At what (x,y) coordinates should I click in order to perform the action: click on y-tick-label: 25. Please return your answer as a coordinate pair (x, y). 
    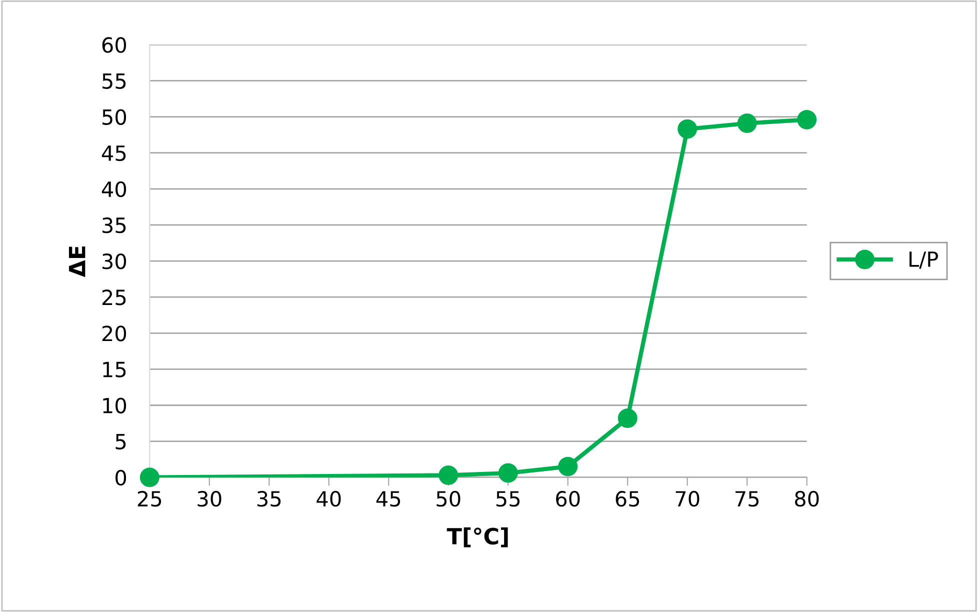
    Looking at the image, I should click on (114, 298).